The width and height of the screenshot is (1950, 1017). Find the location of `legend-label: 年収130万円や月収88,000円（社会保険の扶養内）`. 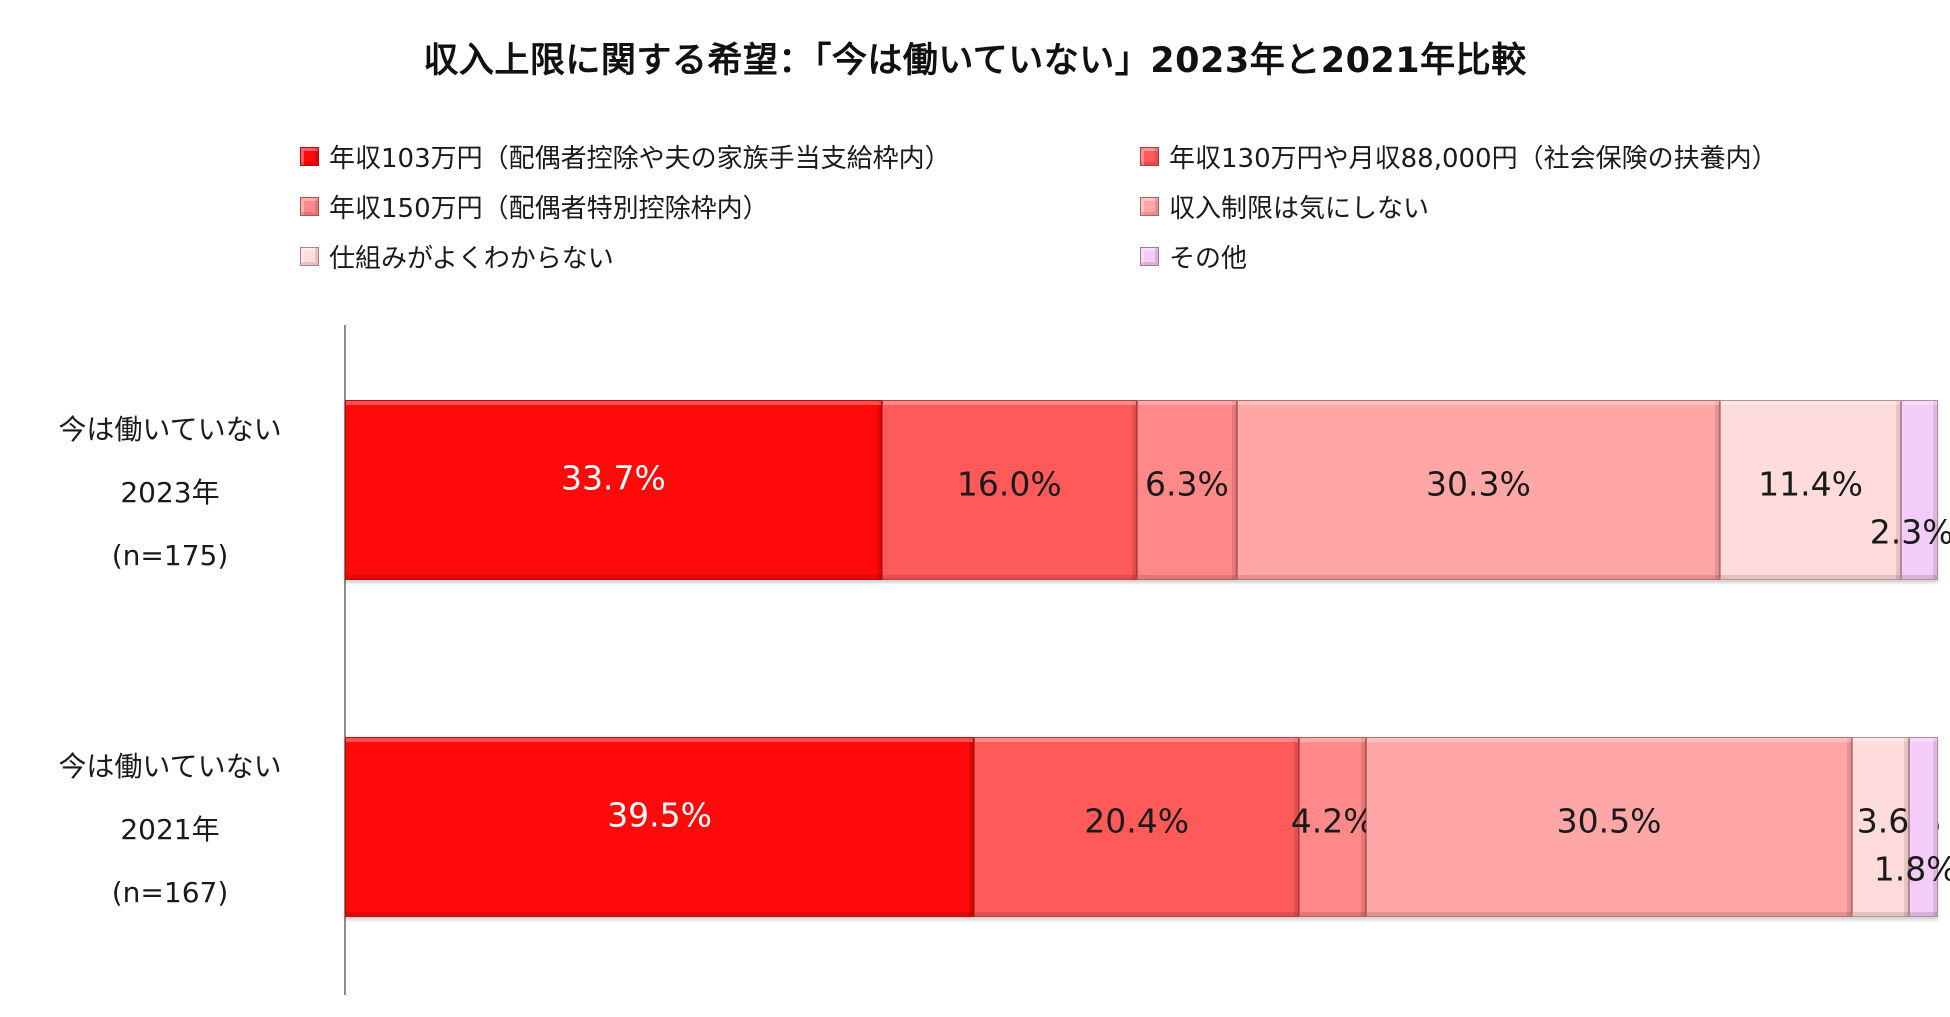

legend-label: 年収130万円や月収88,000円（社会保険の扶養内） is located at coordinates (1473, 159).